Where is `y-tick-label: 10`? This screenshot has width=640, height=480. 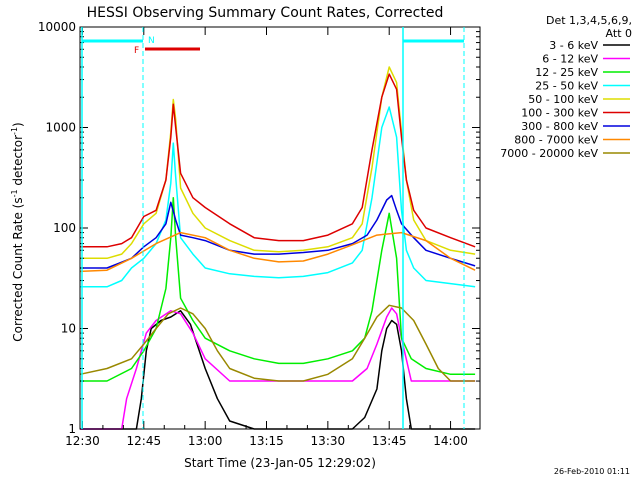 y-tick-label: 10 is located at coordinates (68, 329).